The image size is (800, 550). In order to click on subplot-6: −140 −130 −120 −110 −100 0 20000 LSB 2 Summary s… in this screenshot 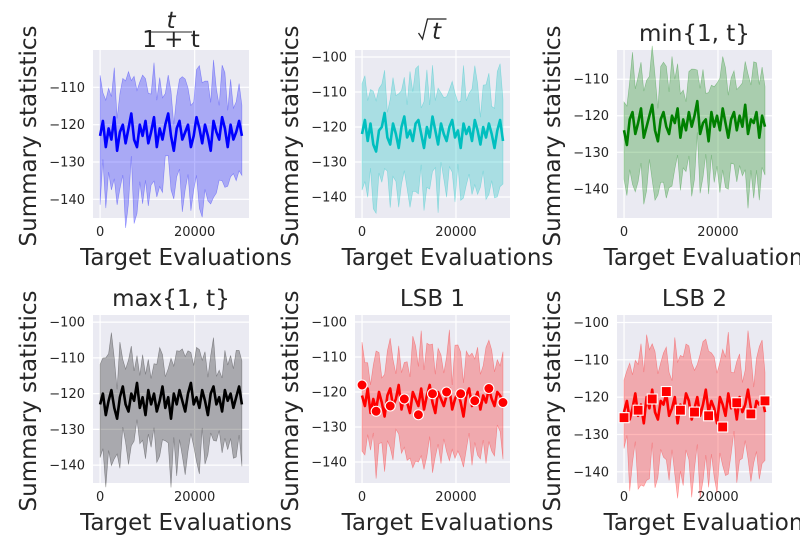, I will do `click(670, 411)`.